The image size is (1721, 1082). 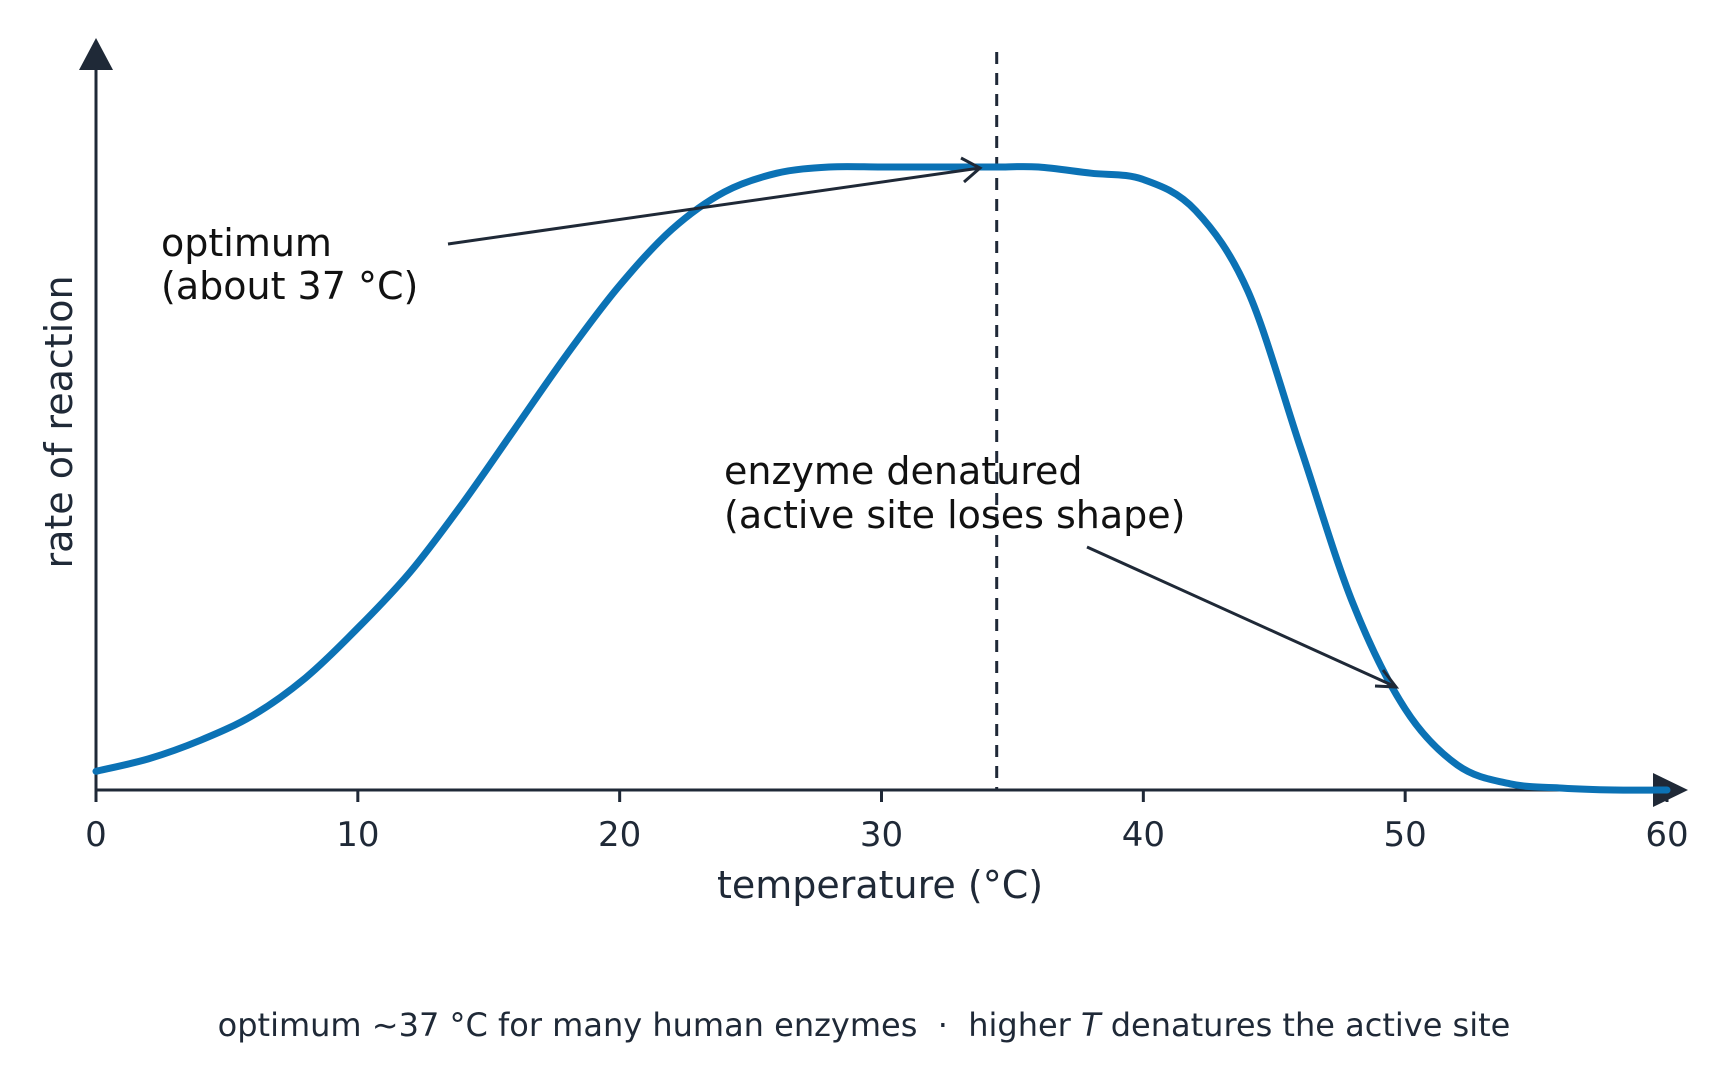 What do you see at coordinates (1092, 1025) in the screenshot?
I see `caption-italic: T` at bounding box center [1092, 1025].